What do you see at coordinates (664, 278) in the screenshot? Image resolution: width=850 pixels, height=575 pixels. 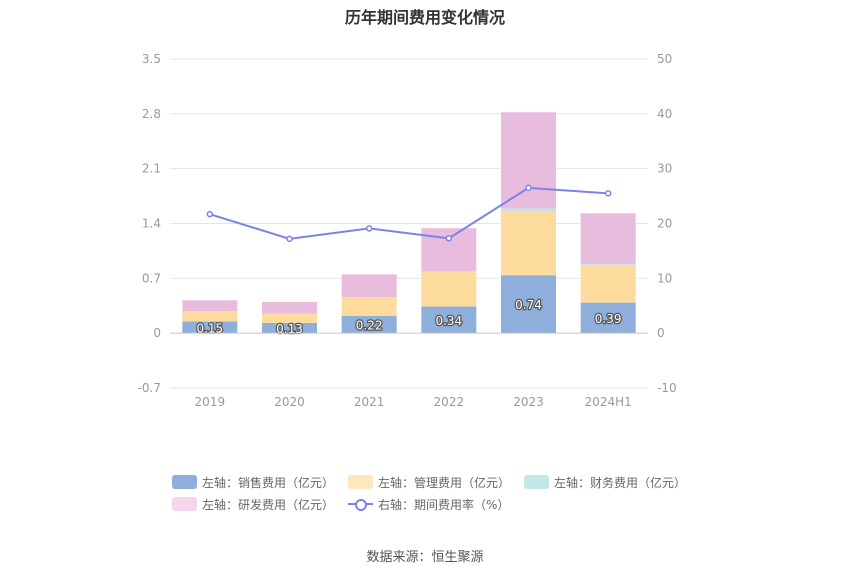 I see `right-axis-tick-label: 10` at bounding box center [664, 278].